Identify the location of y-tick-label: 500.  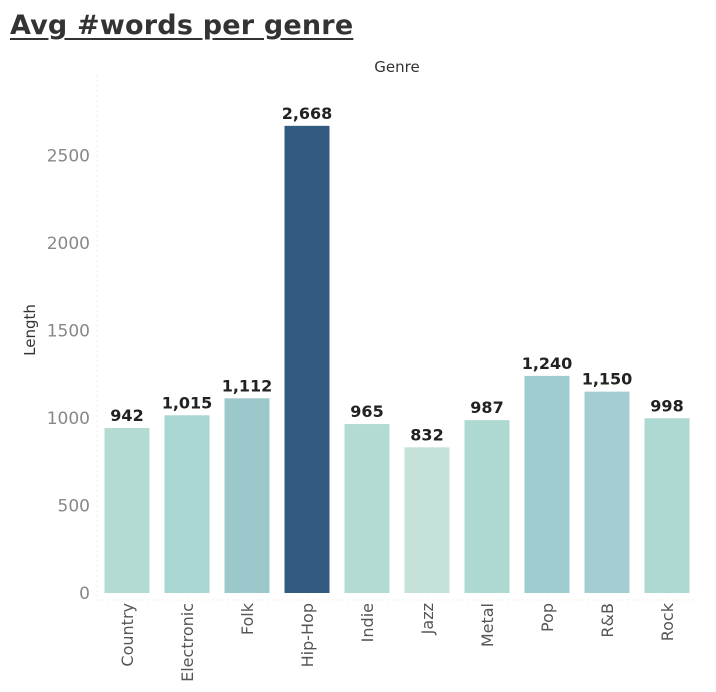
(74, 506).